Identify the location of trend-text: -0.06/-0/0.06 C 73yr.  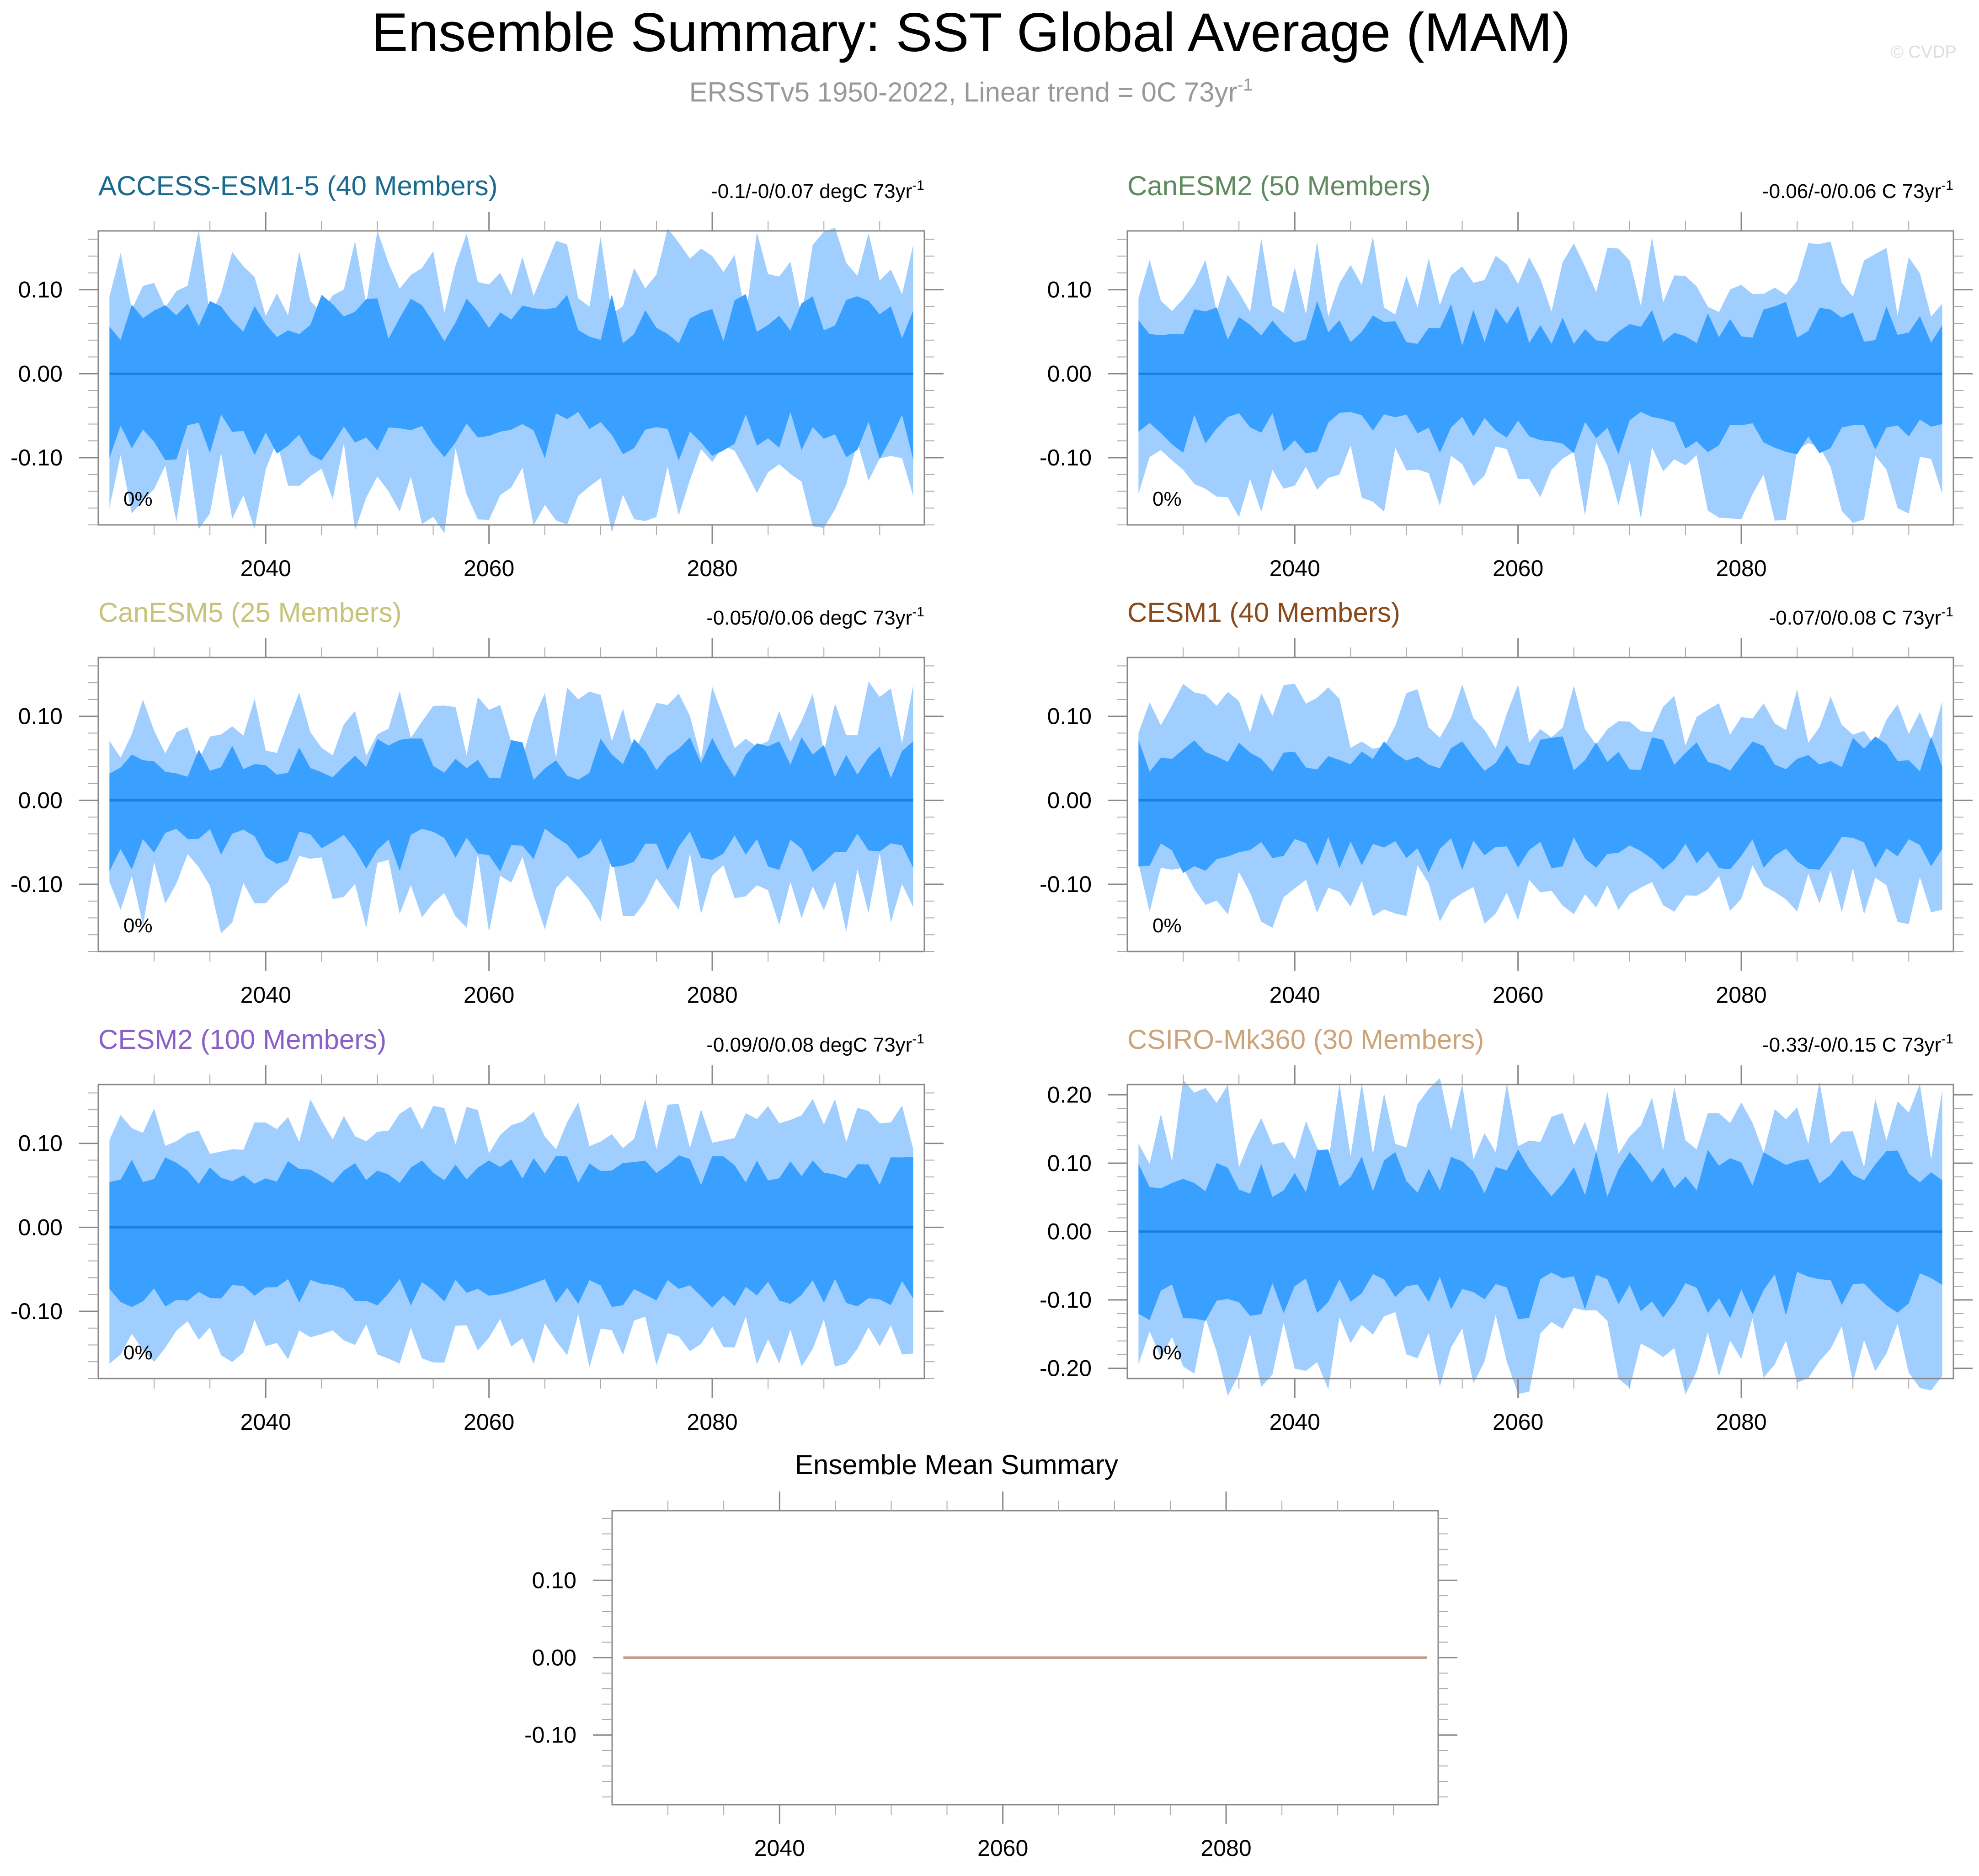
(1851, 191).